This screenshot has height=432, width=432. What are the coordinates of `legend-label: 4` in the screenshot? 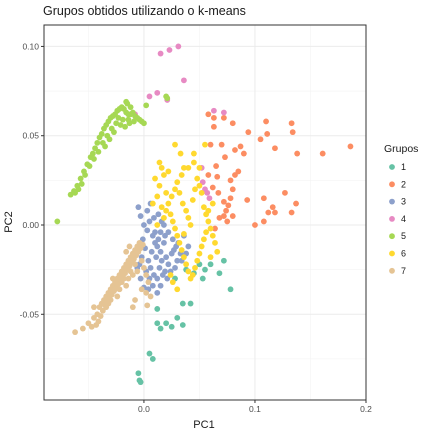 It's located at (403, 219).